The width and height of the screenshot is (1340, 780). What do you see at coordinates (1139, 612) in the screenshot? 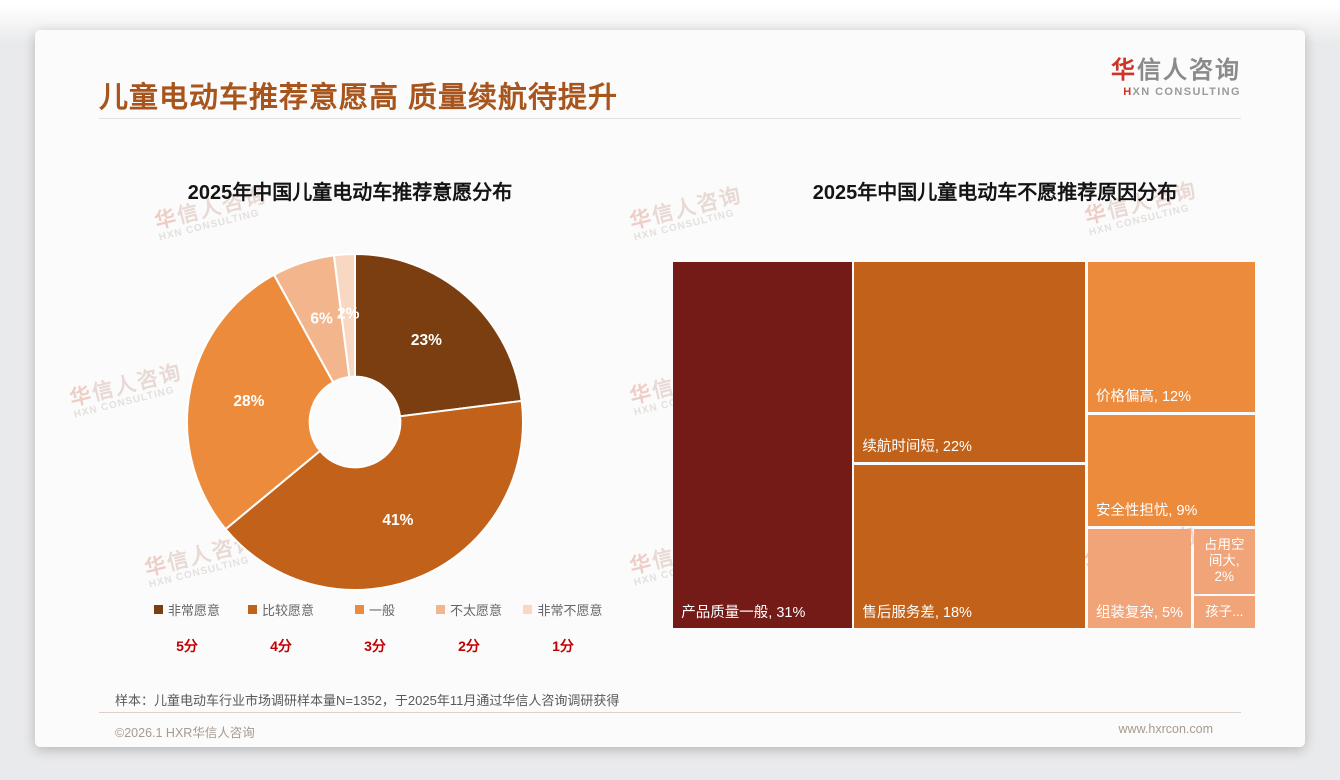
I see `treemap-cell-label: 组装复杂, 5%` at bounding box center [1139, 612].